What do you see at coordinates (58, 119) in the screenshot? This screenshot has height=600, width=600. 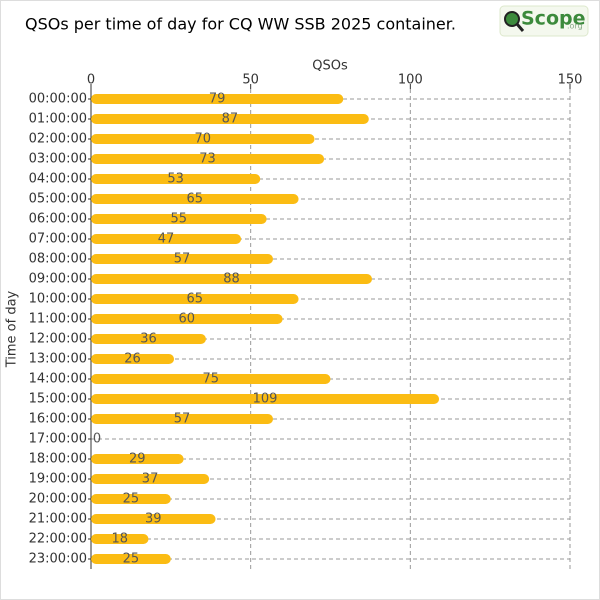 I see `y-tick-label: 01:00:00` at bounding box center [58, 119].